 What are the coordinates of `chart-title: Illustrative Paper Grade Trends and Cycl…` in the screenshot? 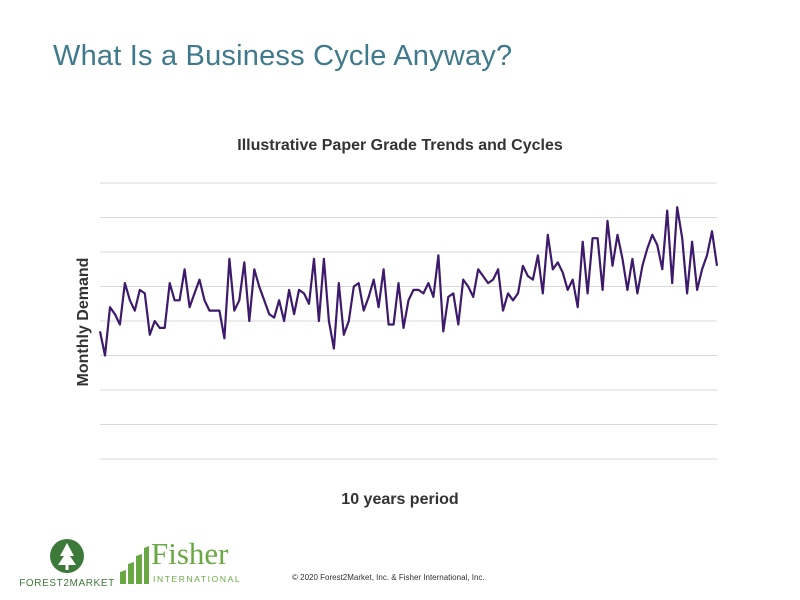 It's located at (400, 145).